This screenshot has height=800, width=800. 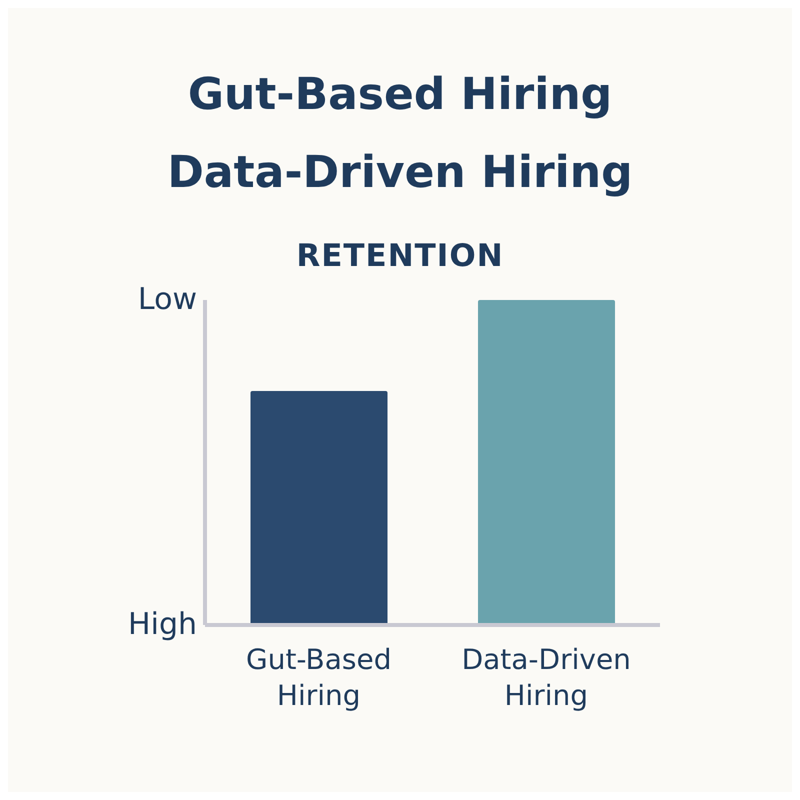 What do you see at coordinates (167, 299) in the screenshot?
I see `text: Low` at bounding box center [167, 299].